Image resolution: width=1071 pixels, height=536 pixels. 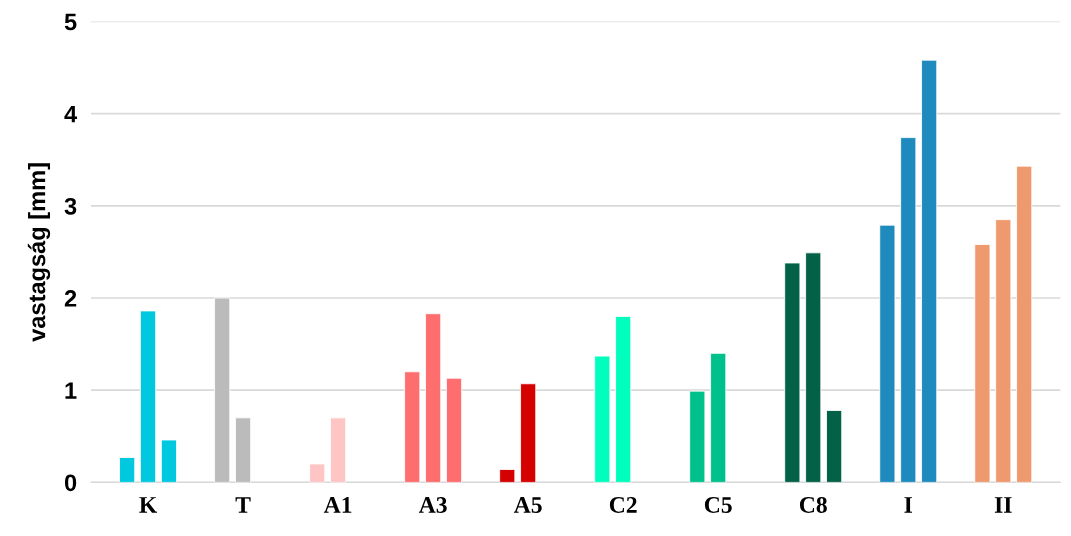 I want to click on y-tick-label: 2, so click(x=70, y=298).